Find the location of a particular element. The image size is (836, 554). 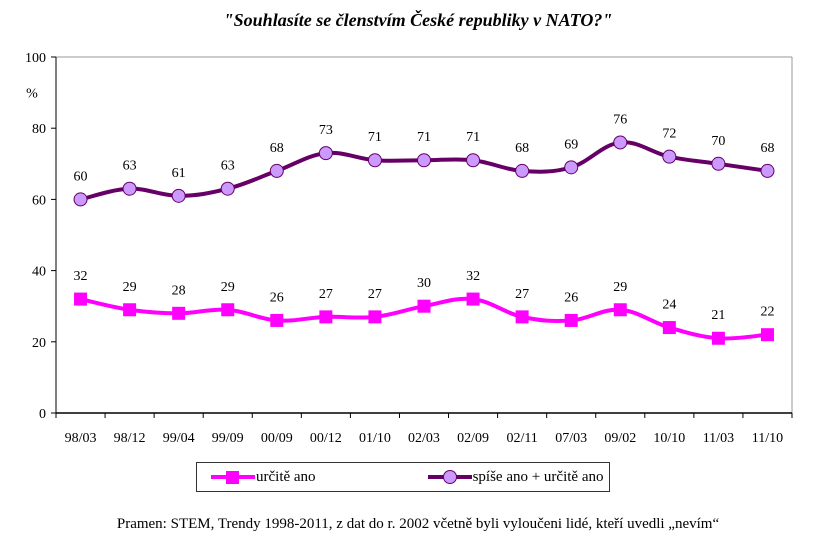

data-label: 28 is located at coordinates (179, 290).